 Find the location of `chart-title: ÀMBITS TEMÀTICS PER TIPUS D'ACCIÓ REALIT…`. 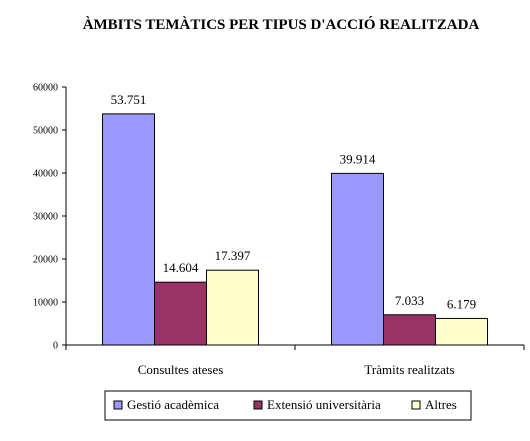

chart-title: ÀMBITS TEMÀTICS PER TIPUS D'ACCIÓ REALIT… is located at coordinates (281, 24).